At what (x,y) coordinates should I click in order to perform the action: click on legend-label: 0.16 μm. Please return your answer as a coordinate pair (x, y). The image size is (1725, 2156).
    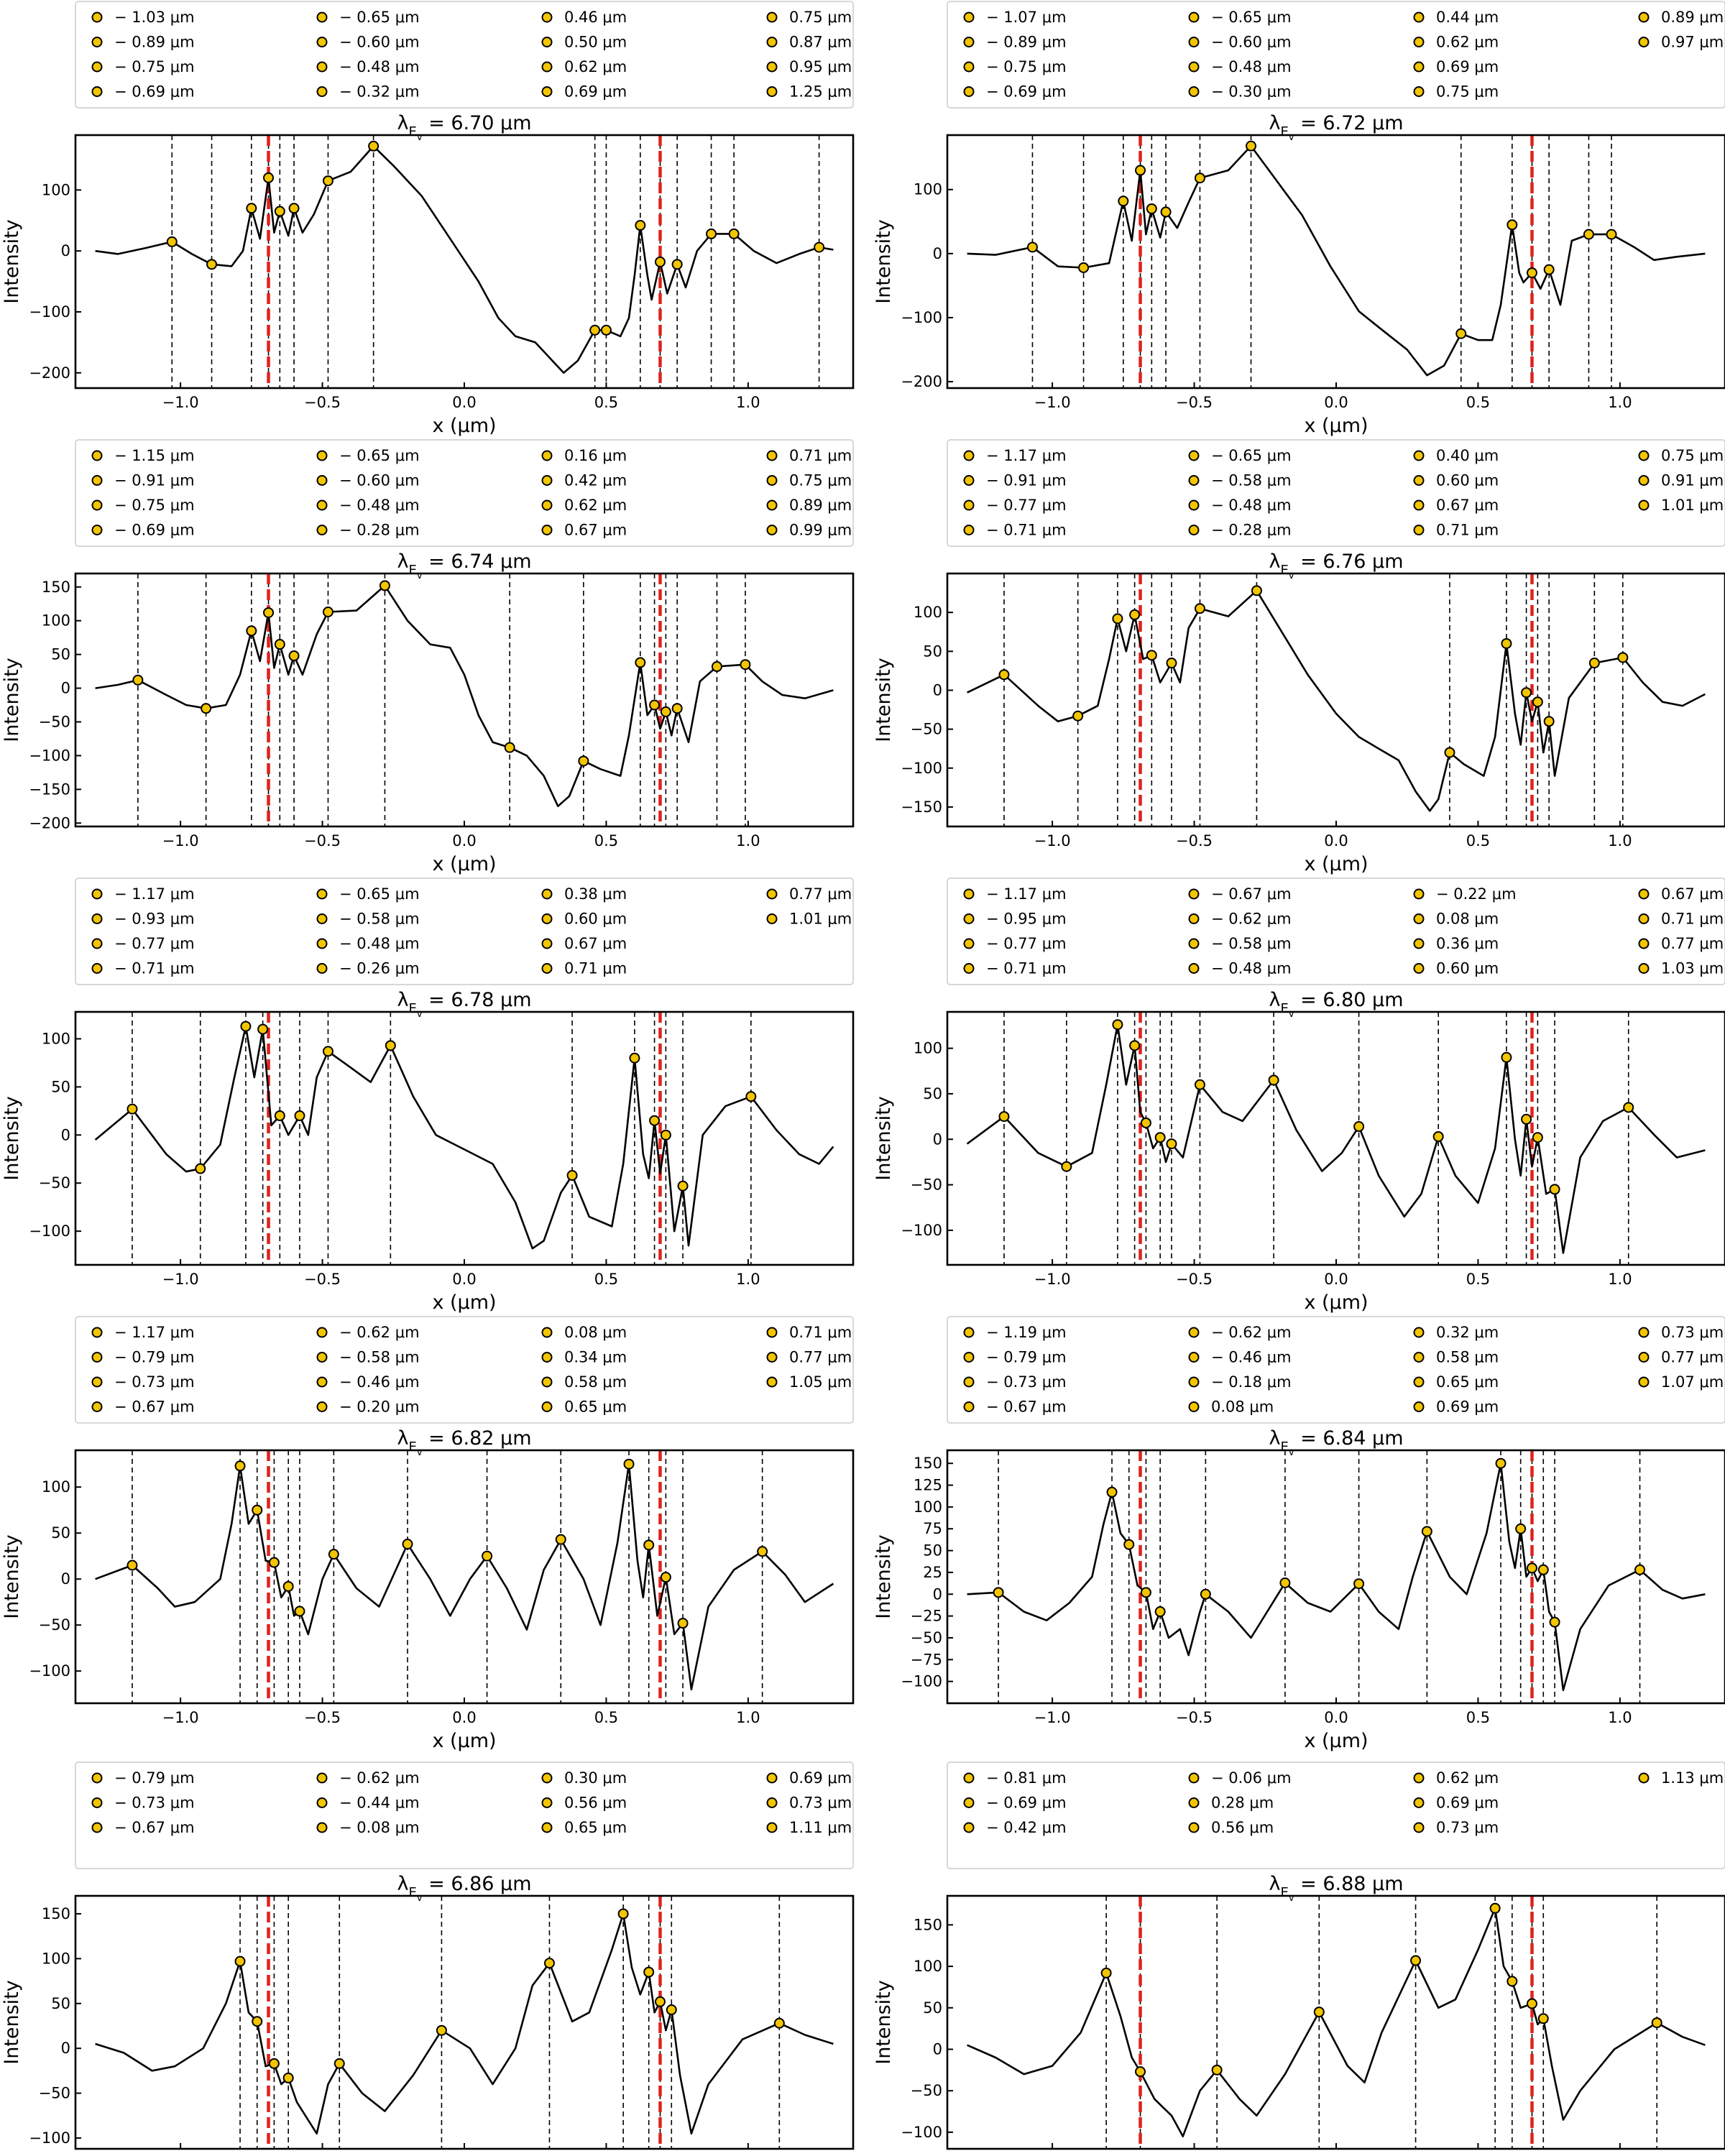
    Looking at the image, I should click on (595, 455).